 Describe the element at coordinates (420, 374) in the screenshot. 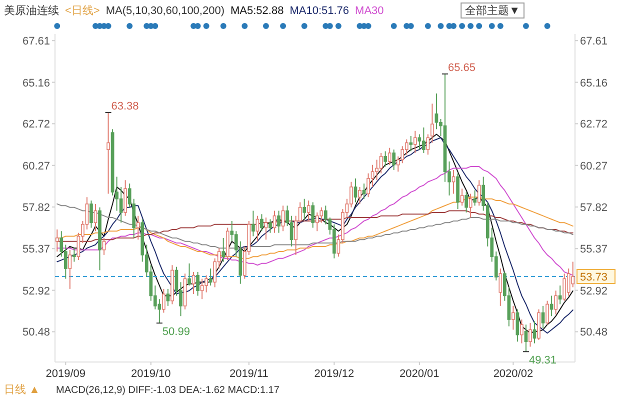

I see `x-tick-label: 2020/01` at that location.